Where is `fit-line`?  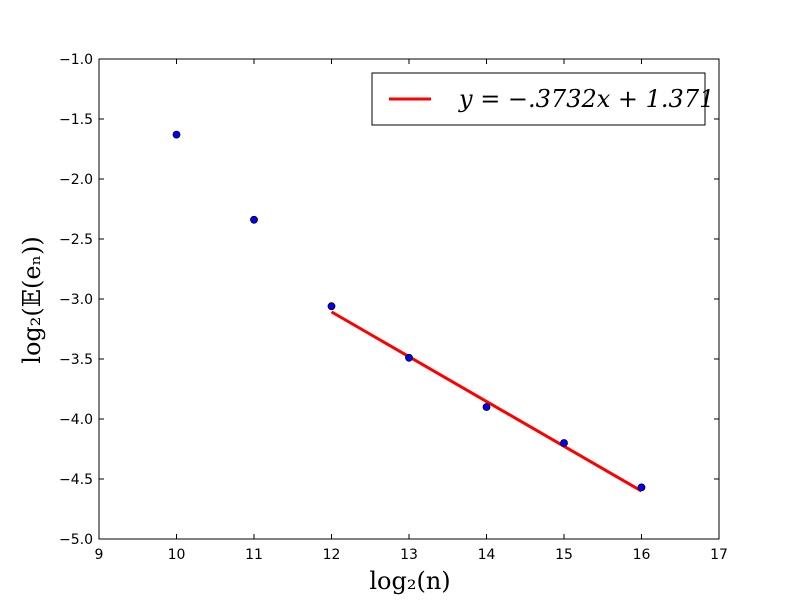
fit-line is located at coordinates (486, 401).